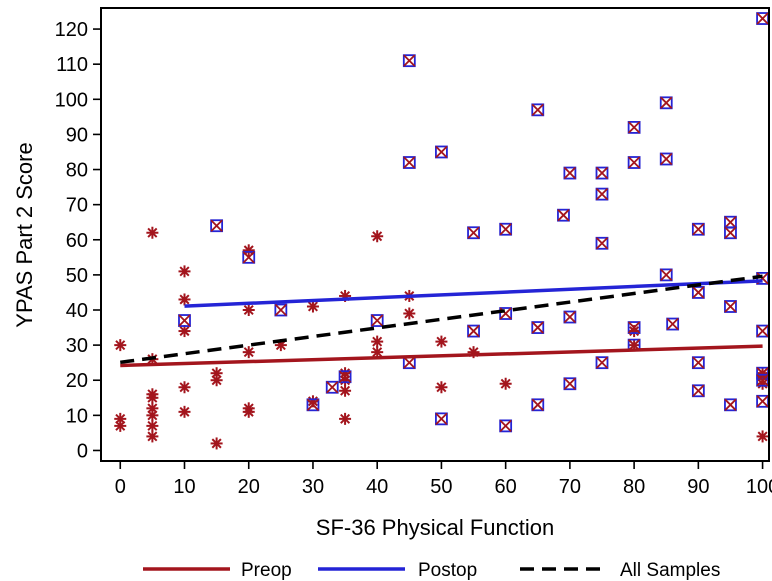  I want to click on legend-label-preop: Preop, so click(266, 570).